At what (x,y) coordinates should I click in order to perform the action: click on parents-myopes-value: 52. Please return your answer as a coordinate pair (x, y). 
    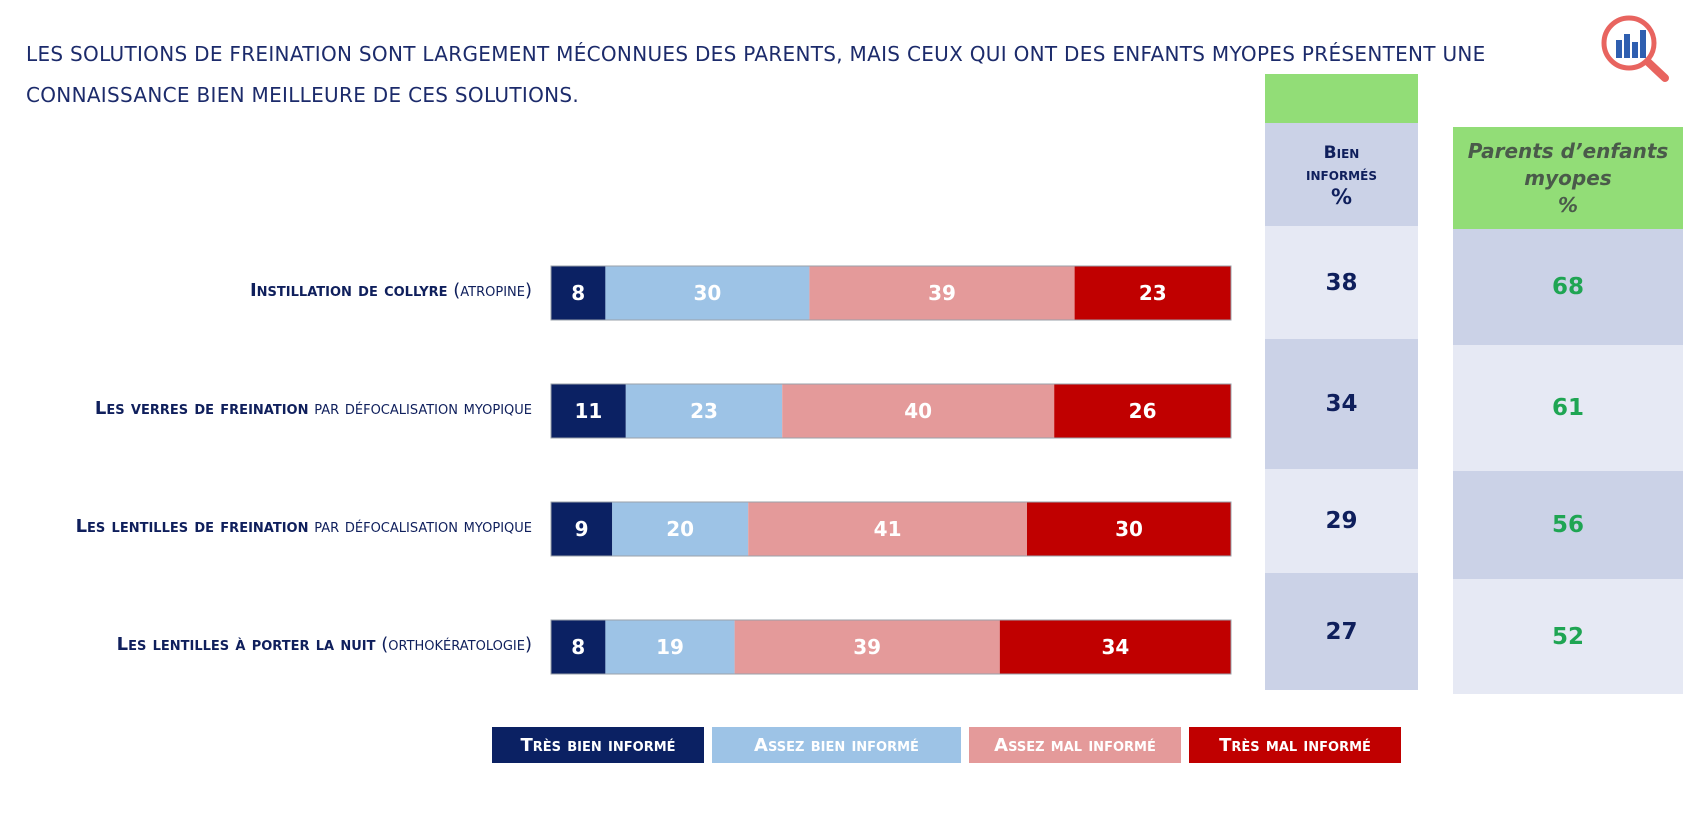
    Looking at the image, I should click on (1568, 636).